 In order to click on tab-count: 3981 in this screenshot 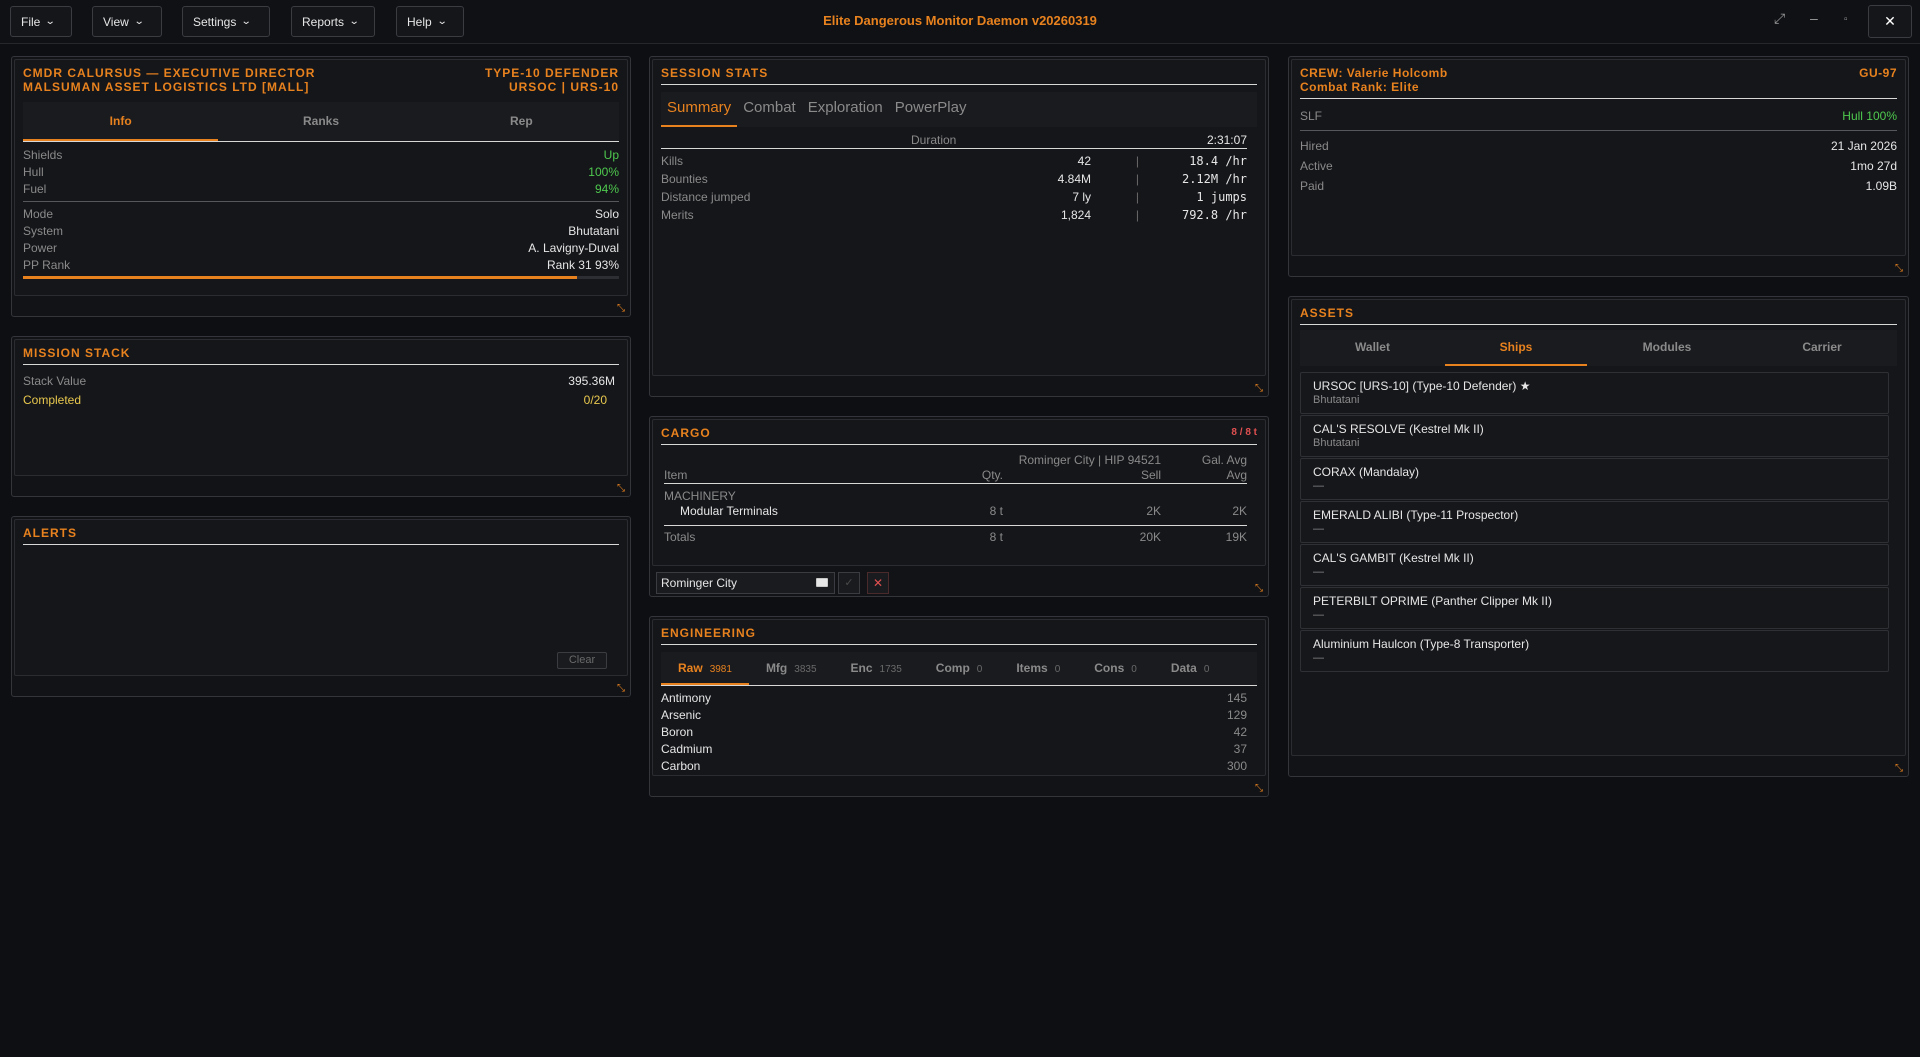, I will do `click(720, 669)`.